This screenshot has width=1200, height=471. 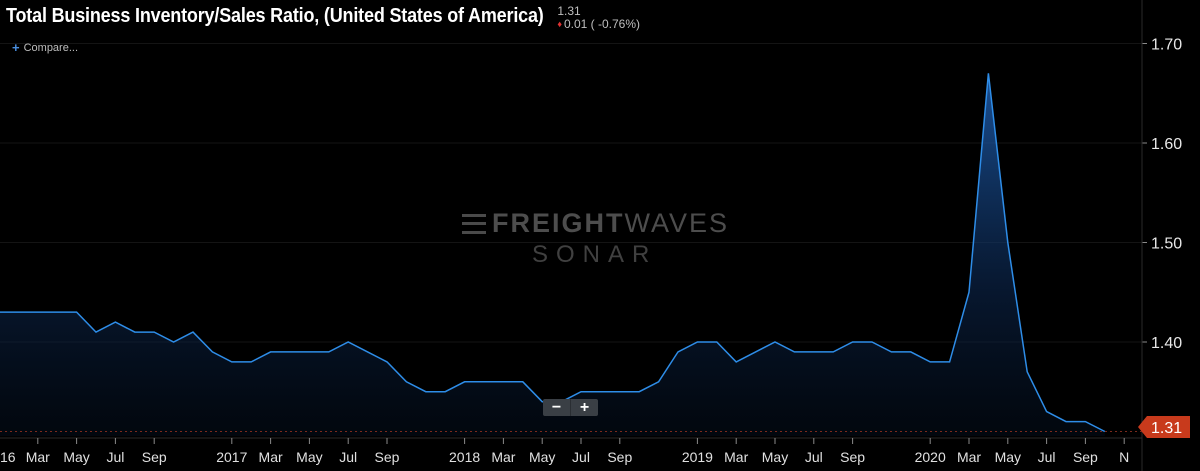 I want to click on y-tick-label: 1.50, so click(x=1166, y=244).